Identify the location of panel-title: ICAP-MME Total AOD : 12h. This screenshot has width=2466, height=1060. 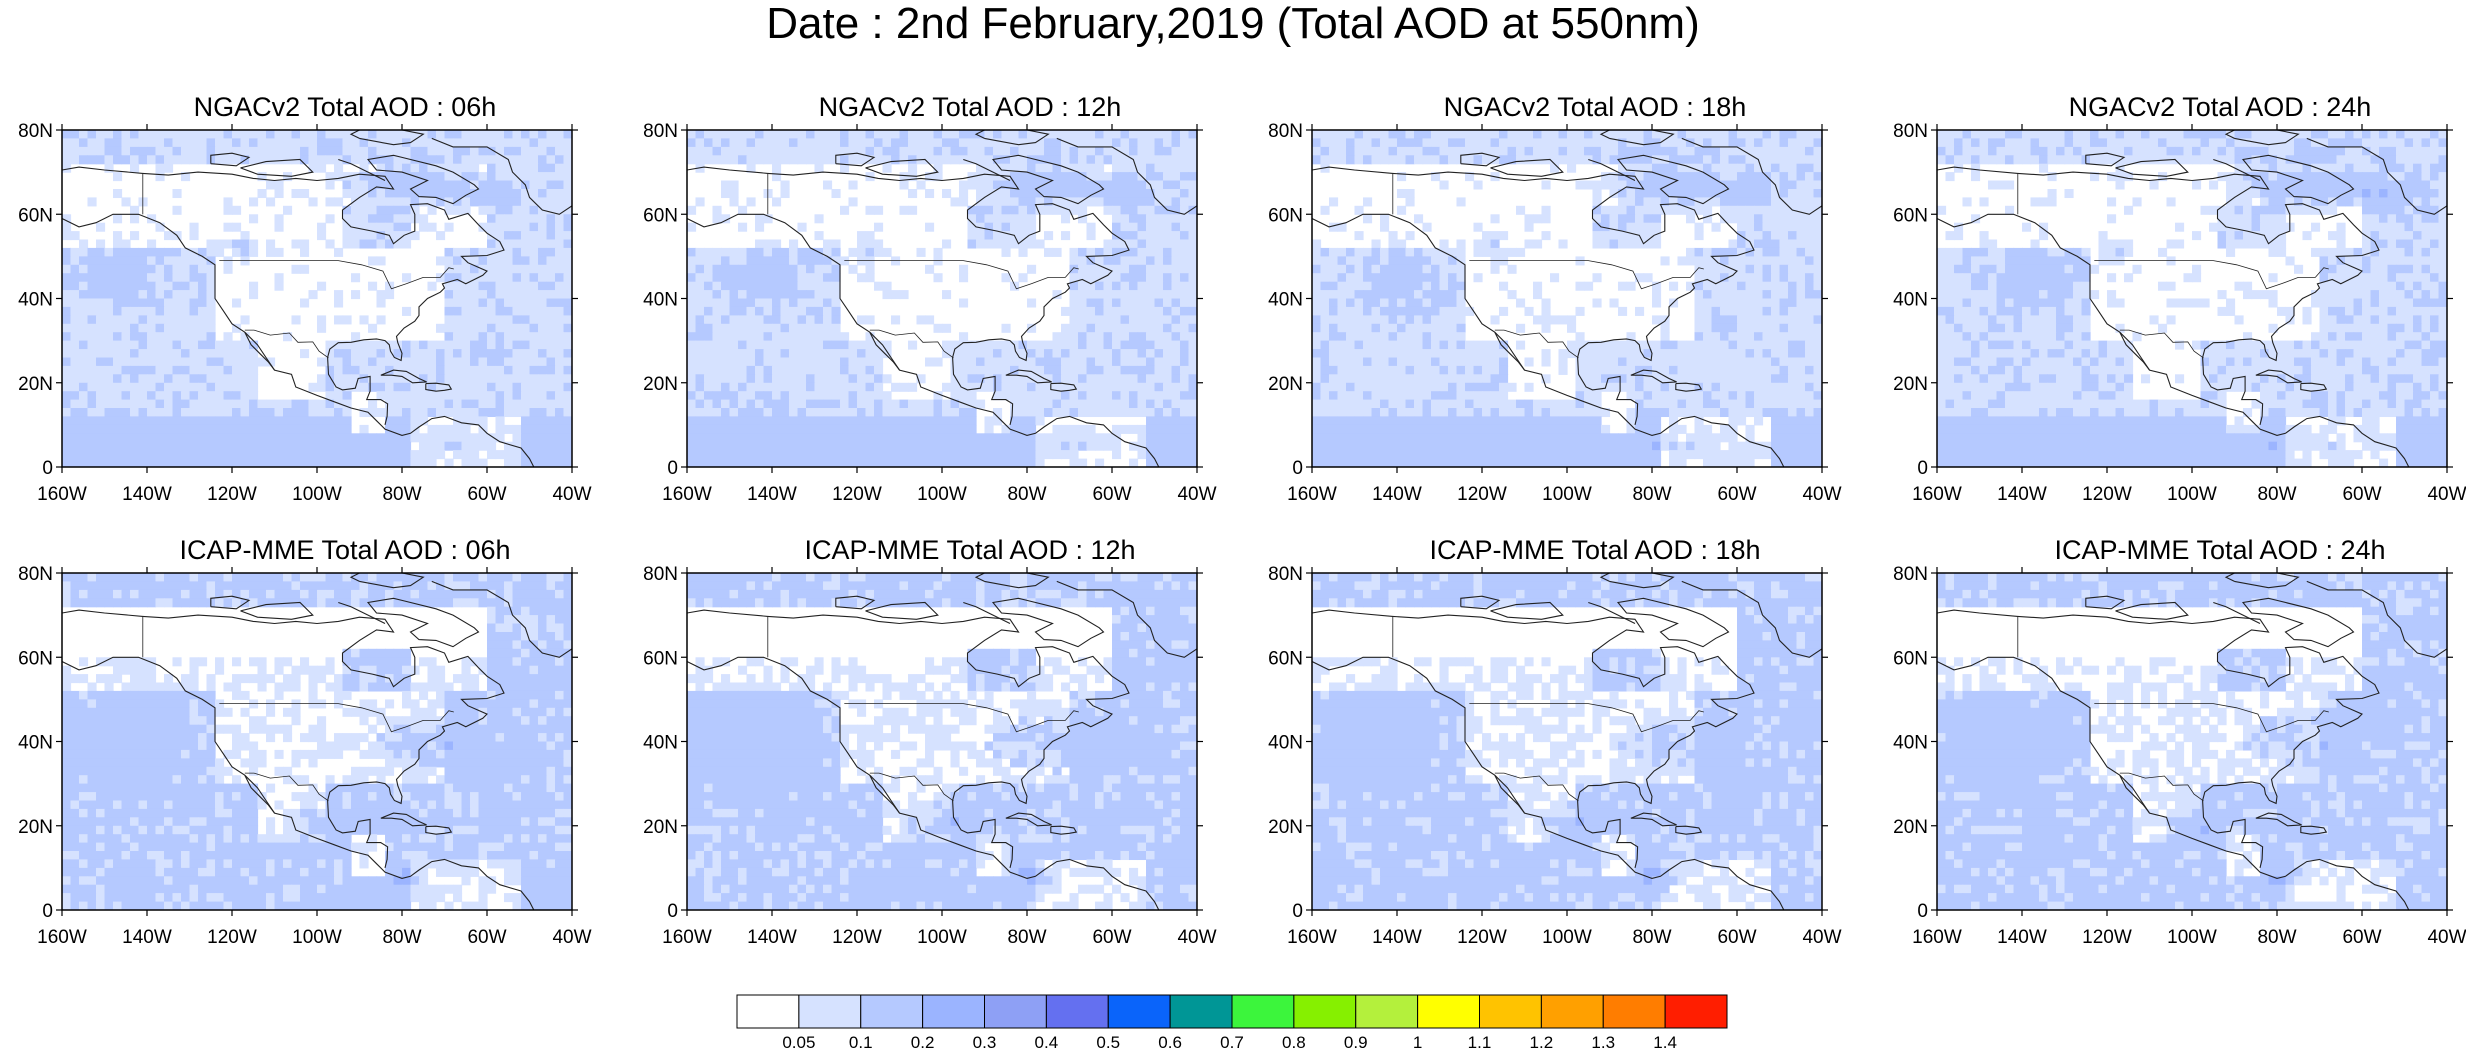
(970, 550).